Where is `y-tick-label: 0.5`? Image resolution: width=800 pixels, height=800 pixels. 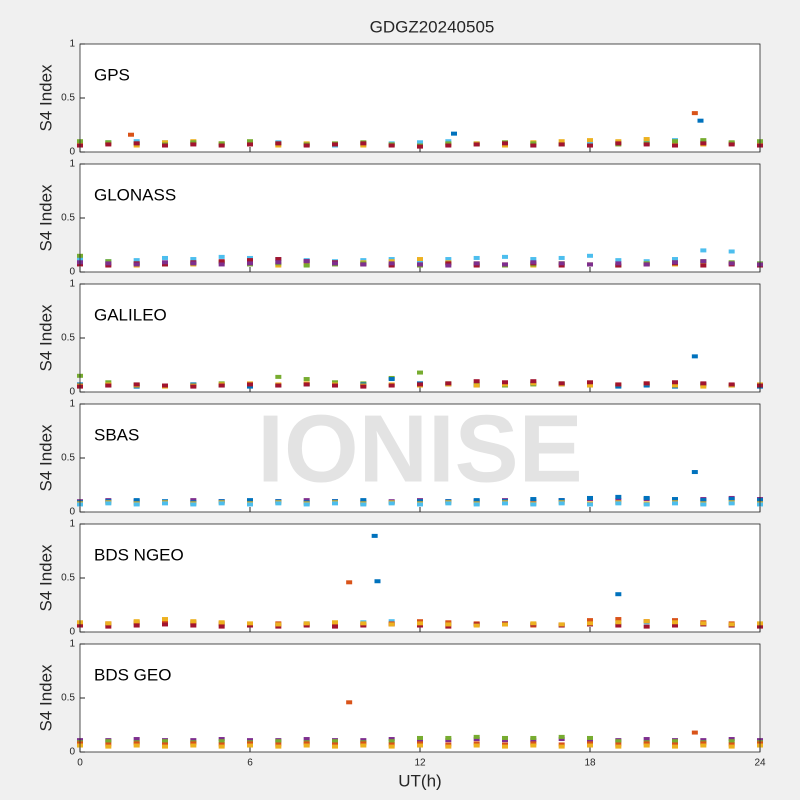 y-tick-label: 0.5 is located at coordinates (68, 98).